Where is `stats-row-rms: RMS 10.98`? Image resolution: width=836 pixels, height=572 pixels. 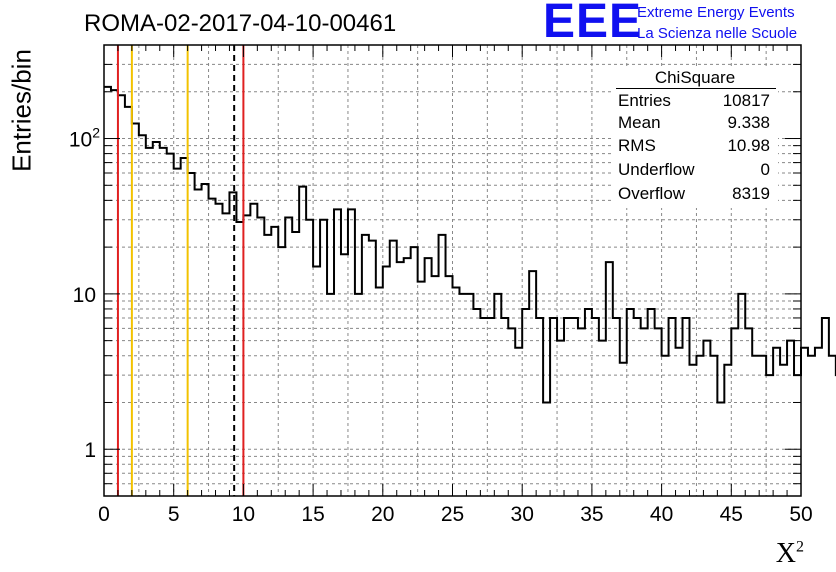 stats-row-rms: RMS 10.98 is located at coordinates (694, 147).